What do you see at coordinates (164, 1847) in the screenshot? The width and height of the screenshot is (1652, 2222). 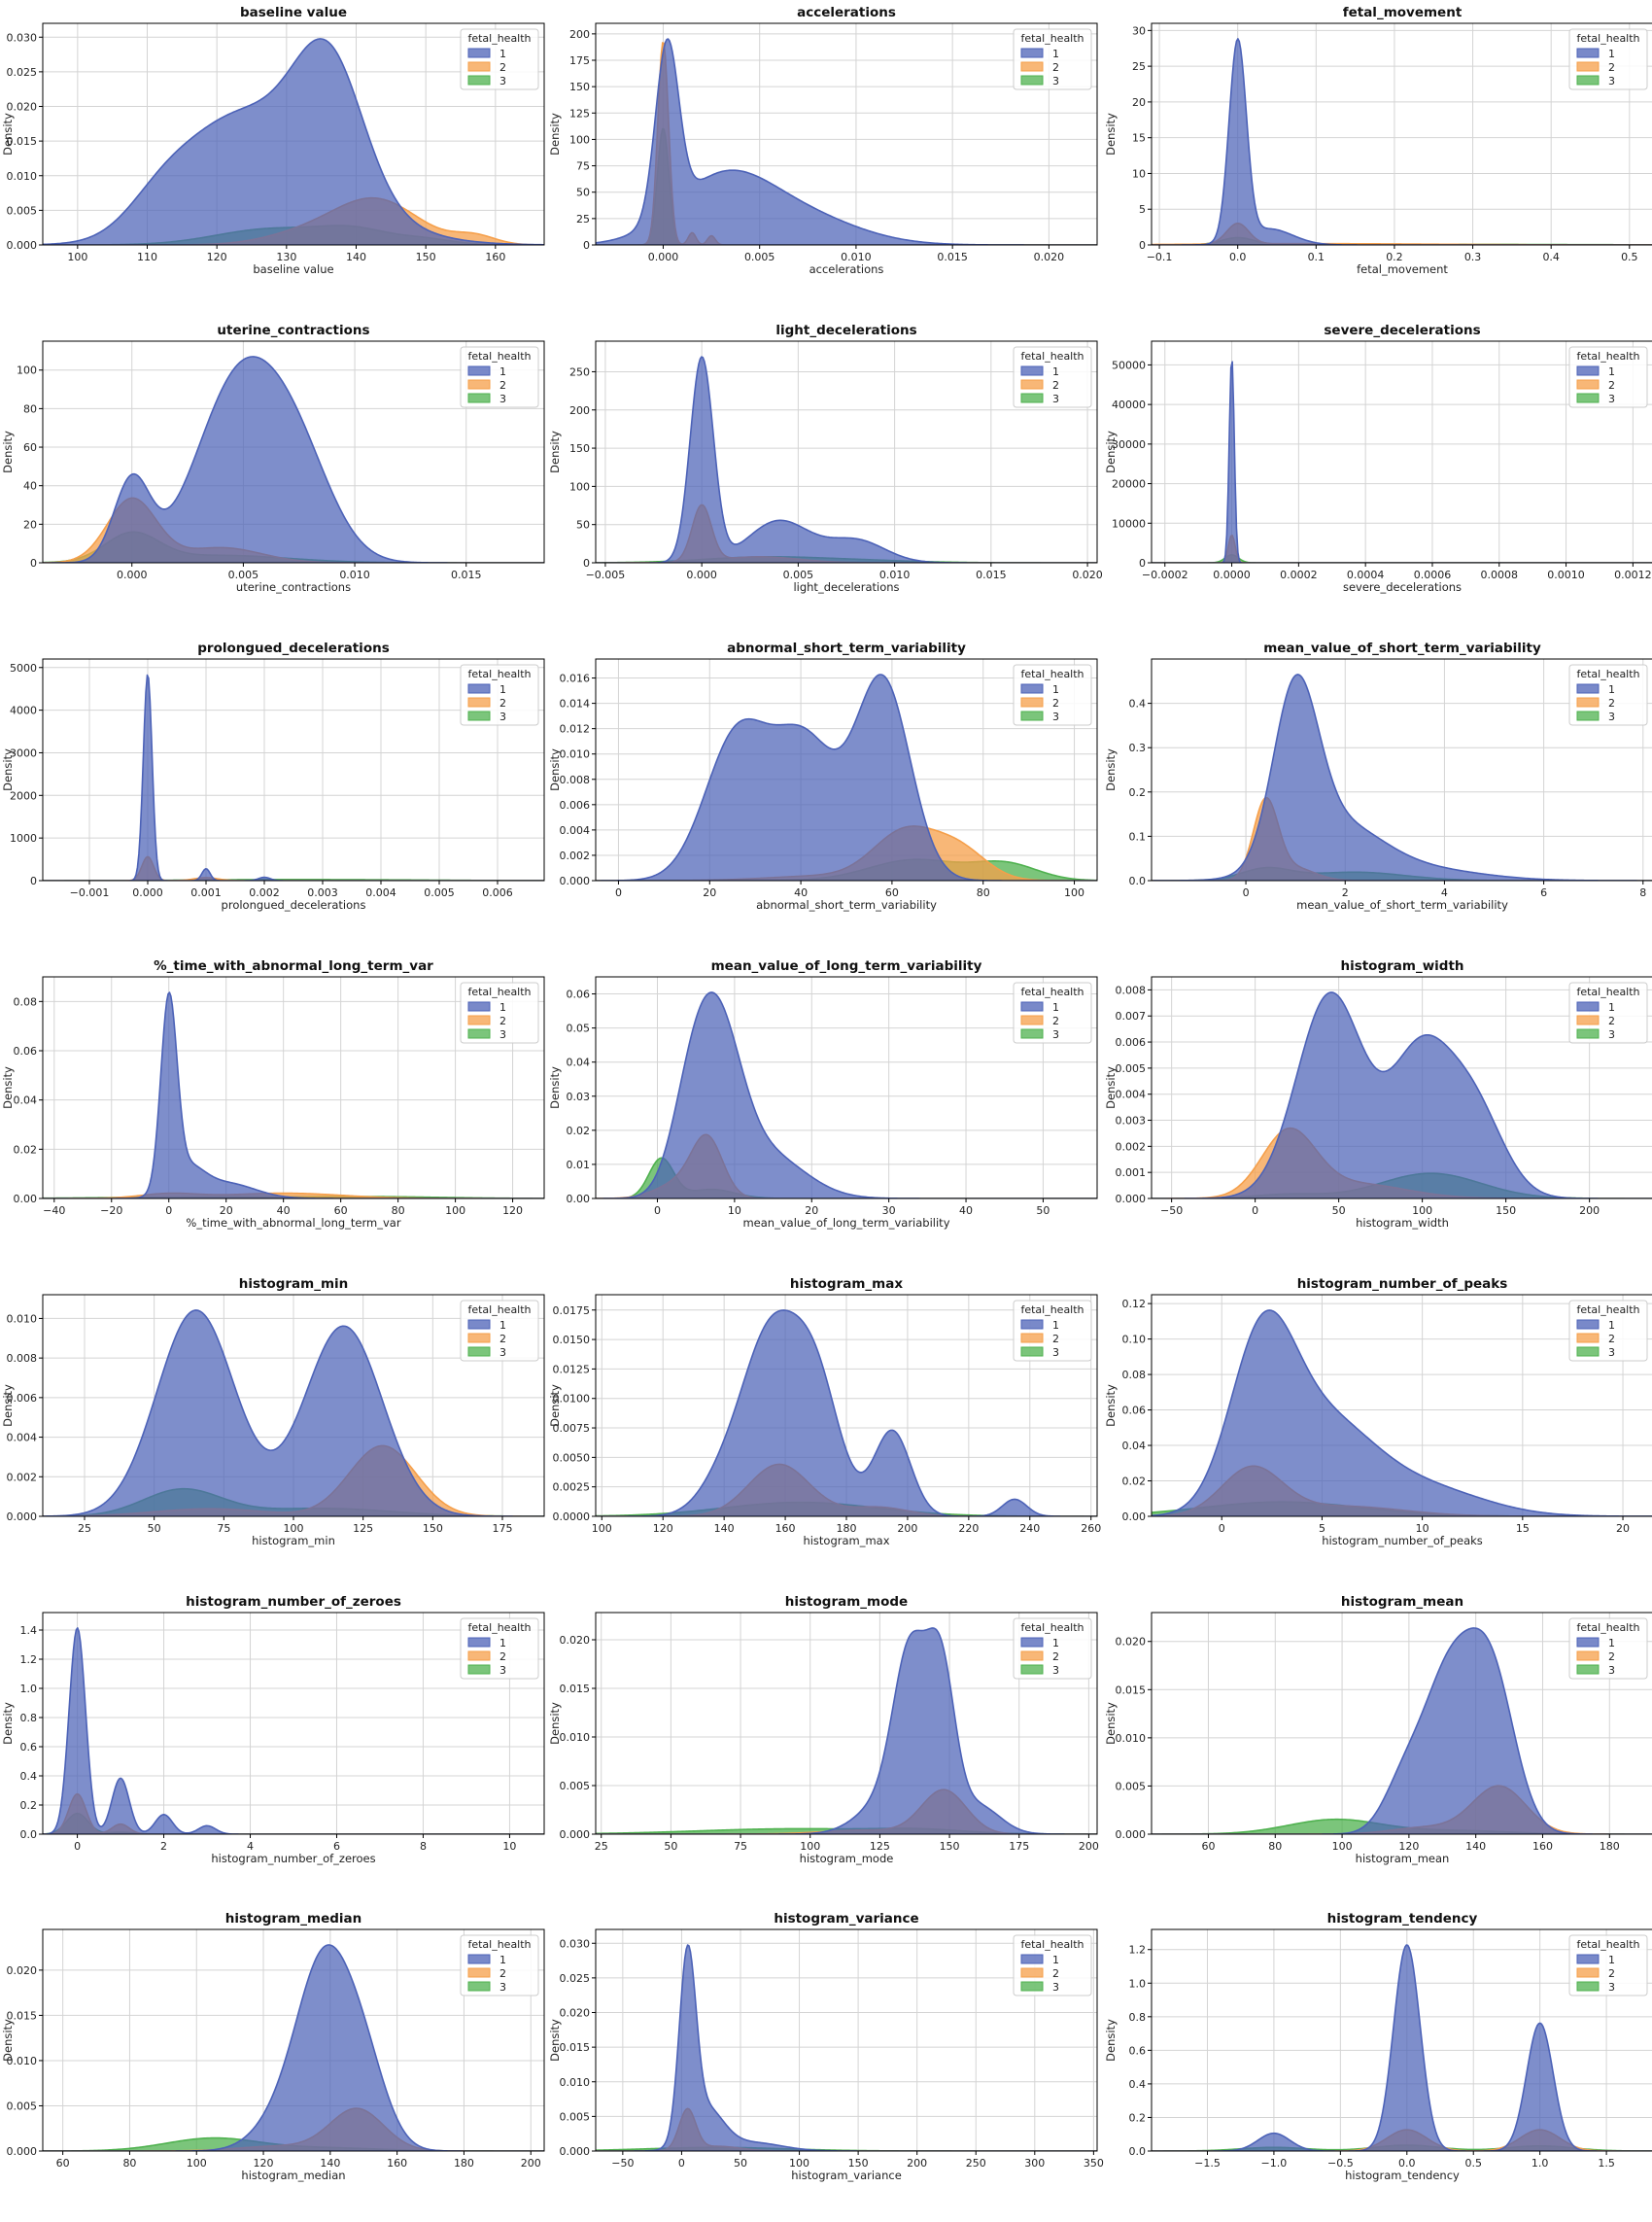 I see `x-tick-label: 2` at bounding box center [164, 1847].